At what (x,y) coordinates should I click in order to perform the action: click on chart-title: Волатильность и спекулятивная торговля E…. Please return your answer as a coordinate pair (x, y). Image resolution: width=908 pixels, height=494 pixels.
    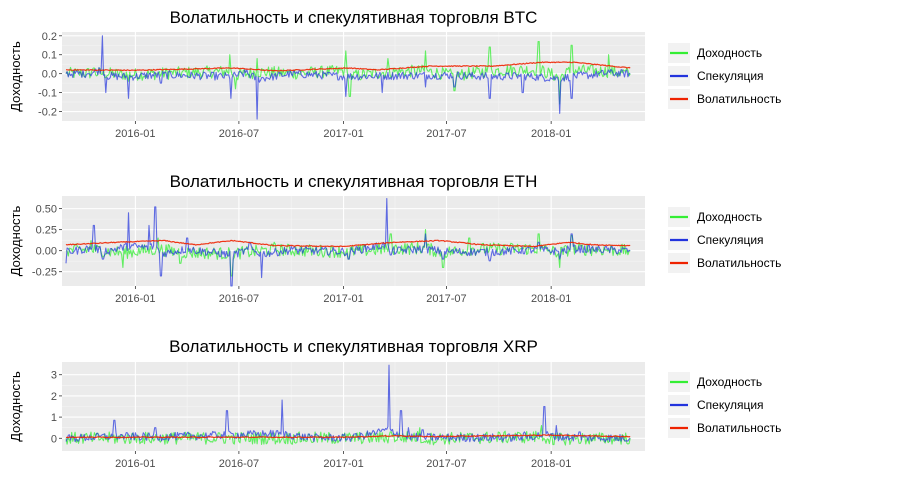
    Looking at the image, I should click on (354, 181).